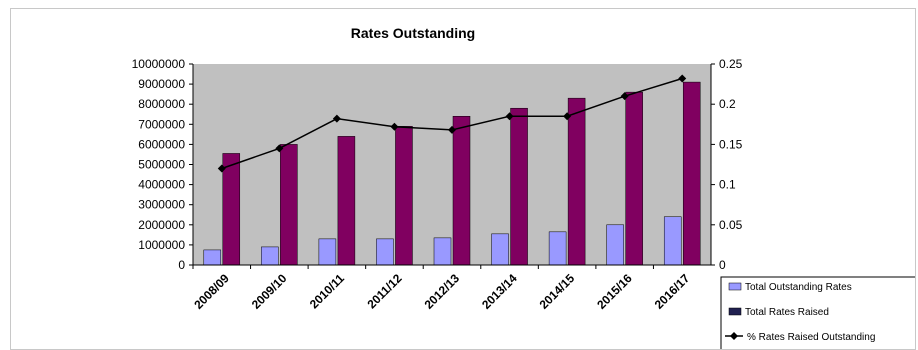 The width and height of the screenshot is (918, 350). I want to click on x-tick-label: 2008/09, so click(211, 291).